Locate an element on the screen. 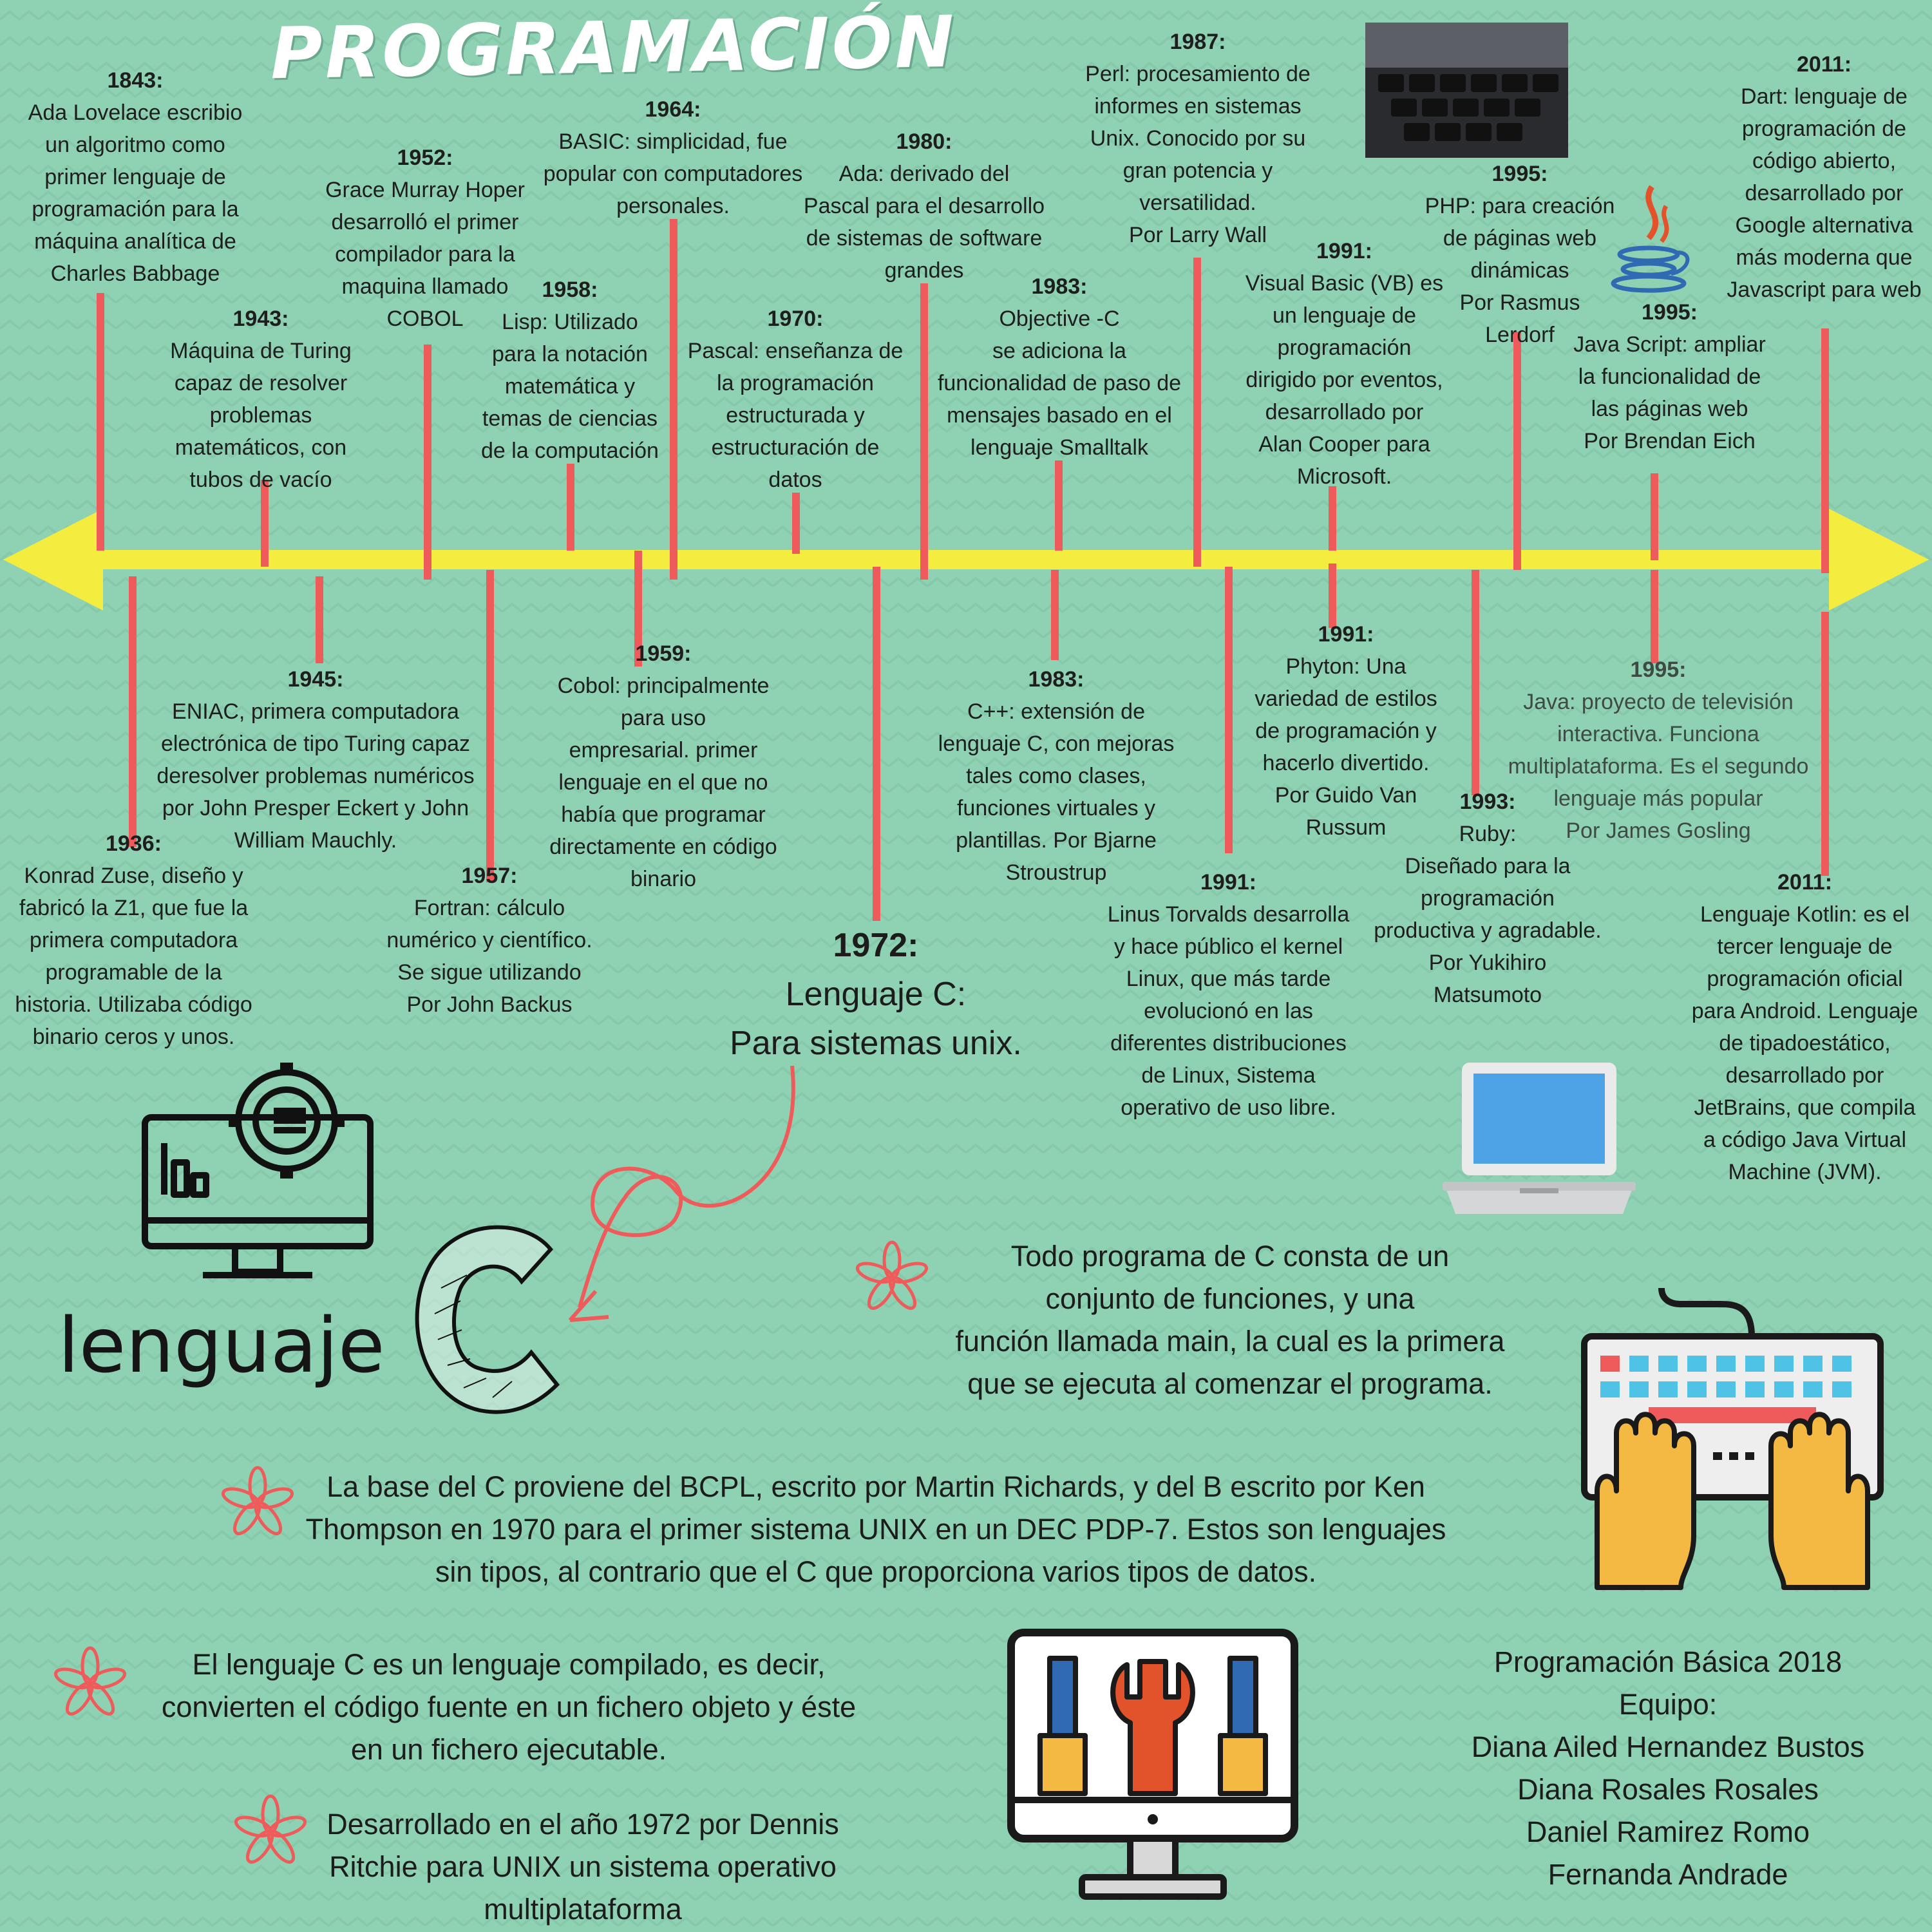 This screenshot has height=1932, width=1932. tick-1993 is located at coordinates (1475, 683).